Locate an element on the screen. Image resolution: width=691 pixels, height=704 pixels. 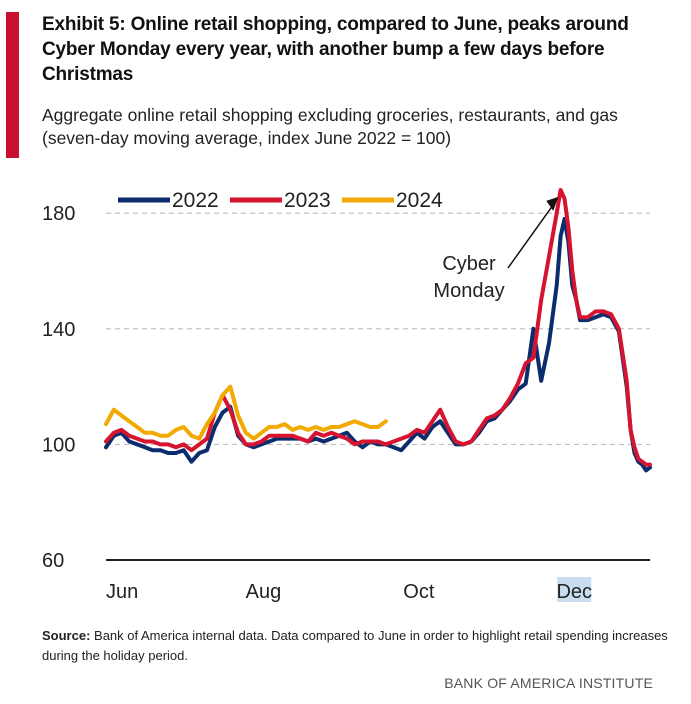
x-tick-label-dec: Dec is located at coordinates (574, 592).